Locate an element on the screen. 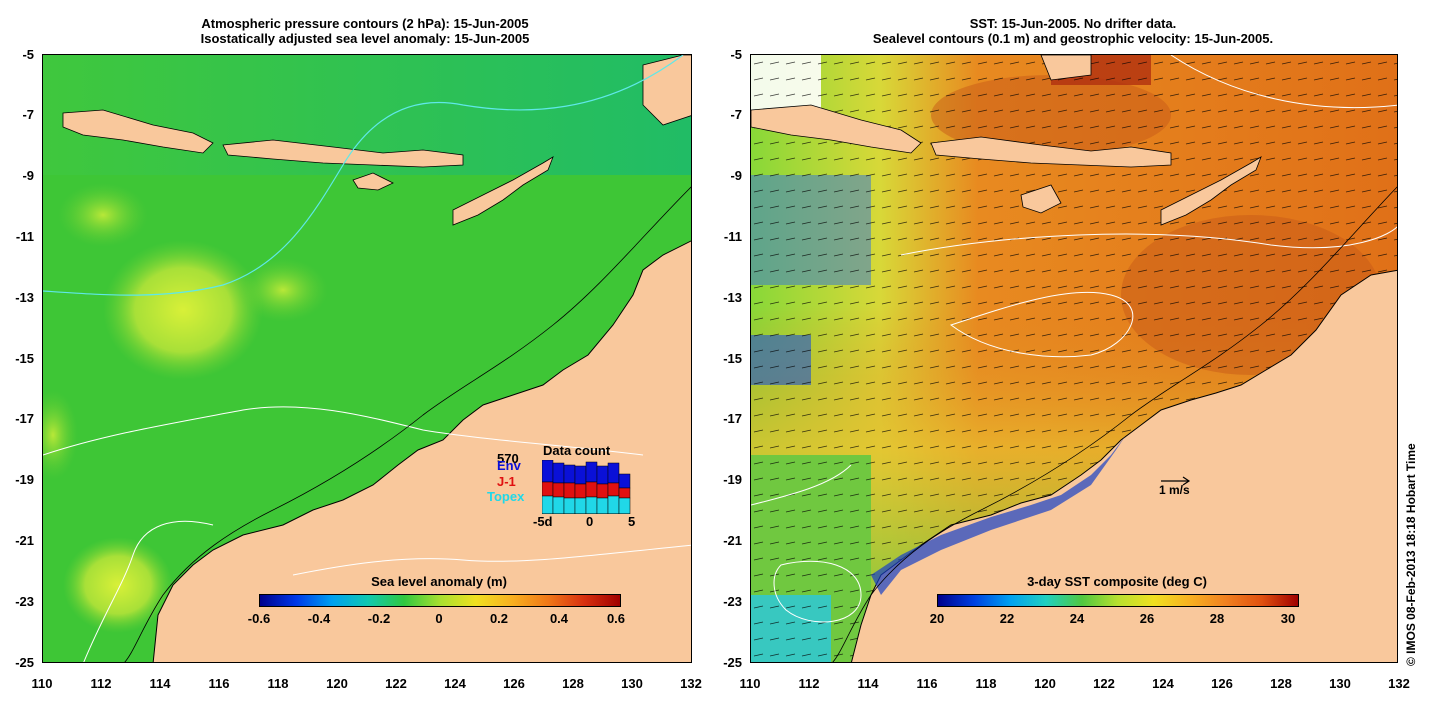 This screenshot has height=710, width=1440. right-cb-label: 20 is located at coordinates (937, 618).